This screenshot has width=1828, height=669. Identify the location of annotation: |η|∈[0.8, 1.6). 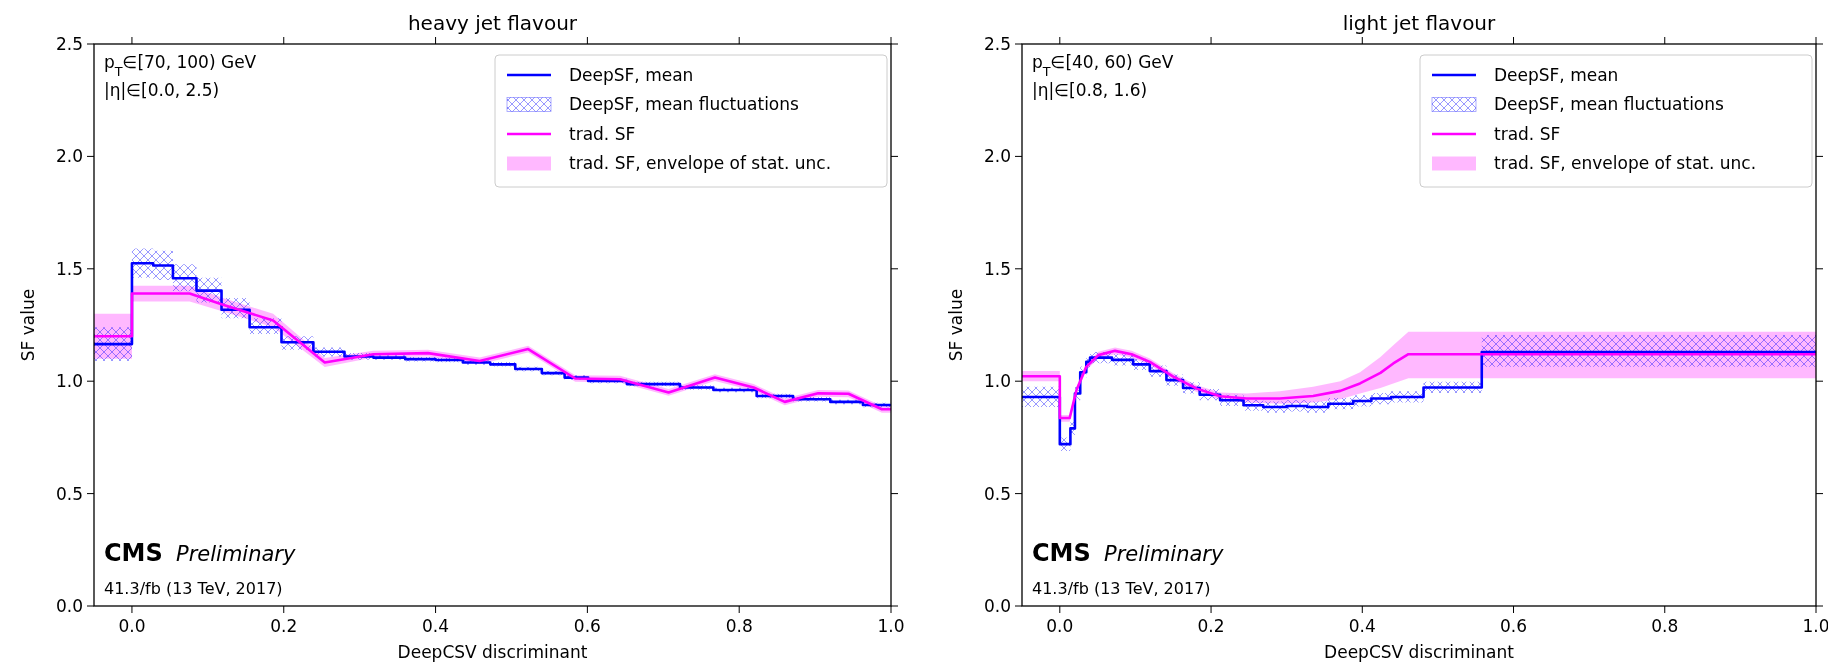
(1090, 90).